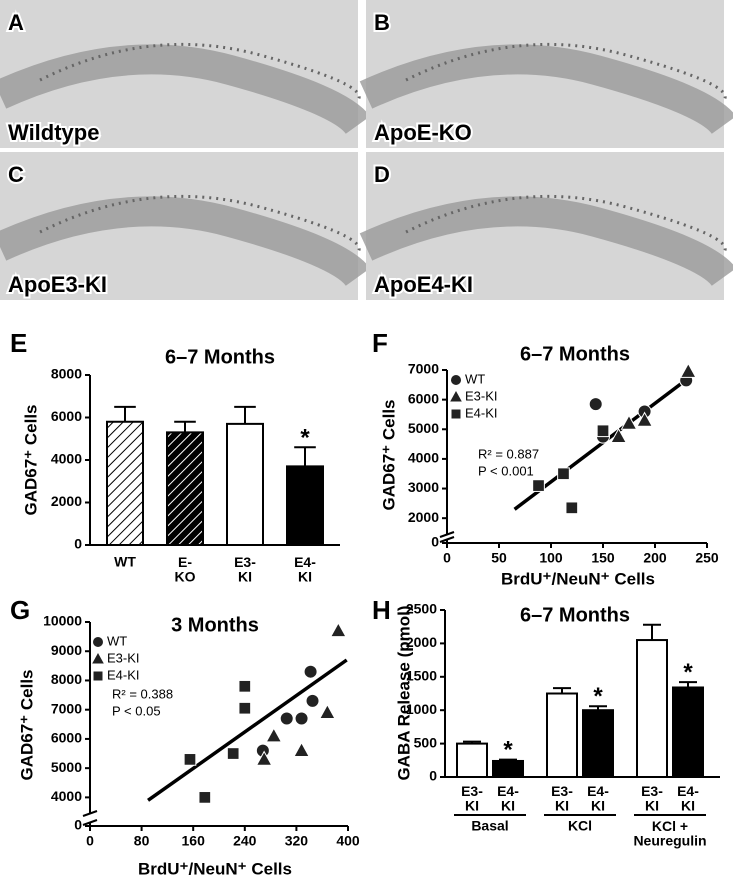 The width and height of the screenshot is (733, 892). I want to click on x-tick-label: 200, so click(655, 558).